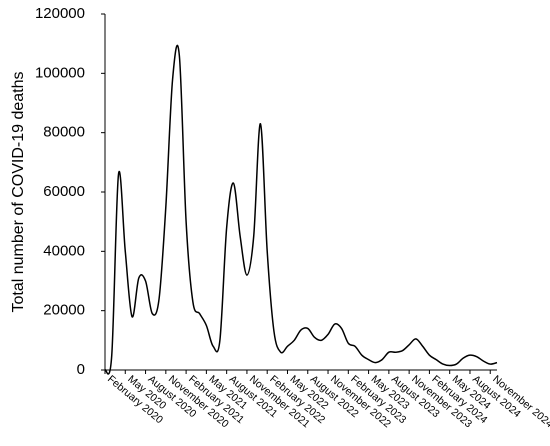 The height and width of the screenshot is (446, 550). Describe the element at coordinates (64, 191) in the screenshot. I see `y-tick-label: 60000` at that location.